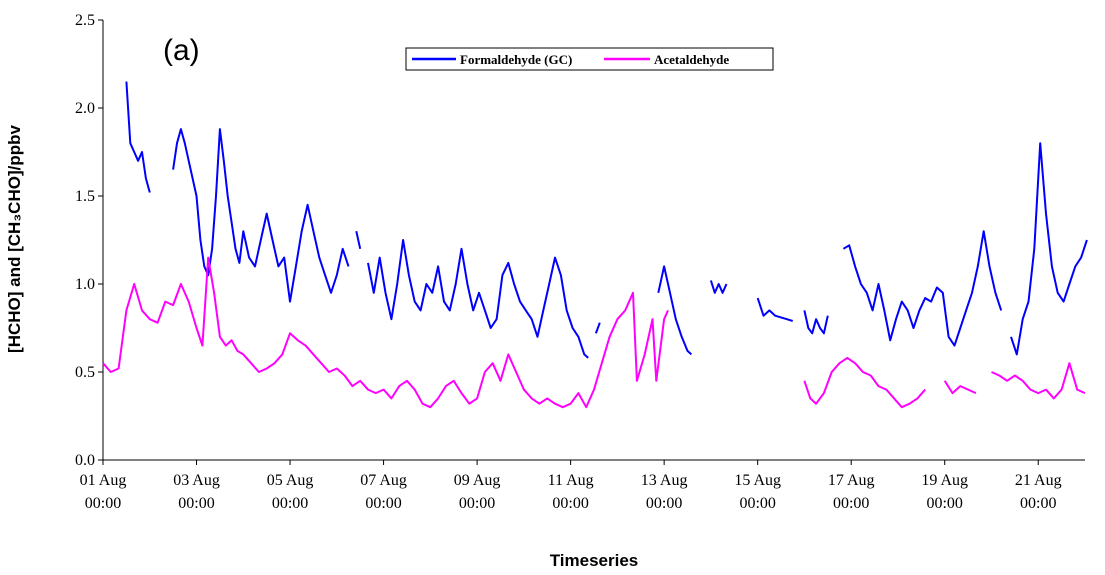 Image resolution: width=1105 pixels, height=575 pixels. What do you see at coordinates (89, 240) in the screenshot?
I see `y-axis: 0.0 0.5 1.0 1.5 2.0 2.5` at bounding box center [89, 240].